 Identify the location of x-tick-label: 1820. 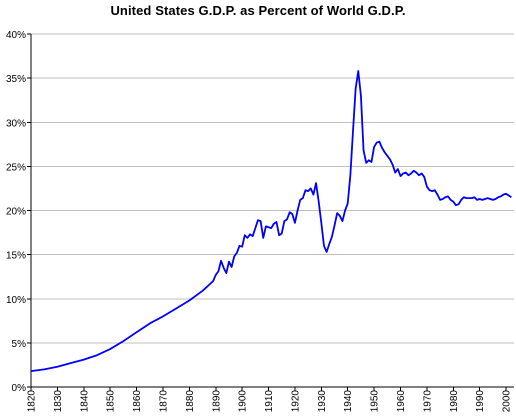
(32, 401).